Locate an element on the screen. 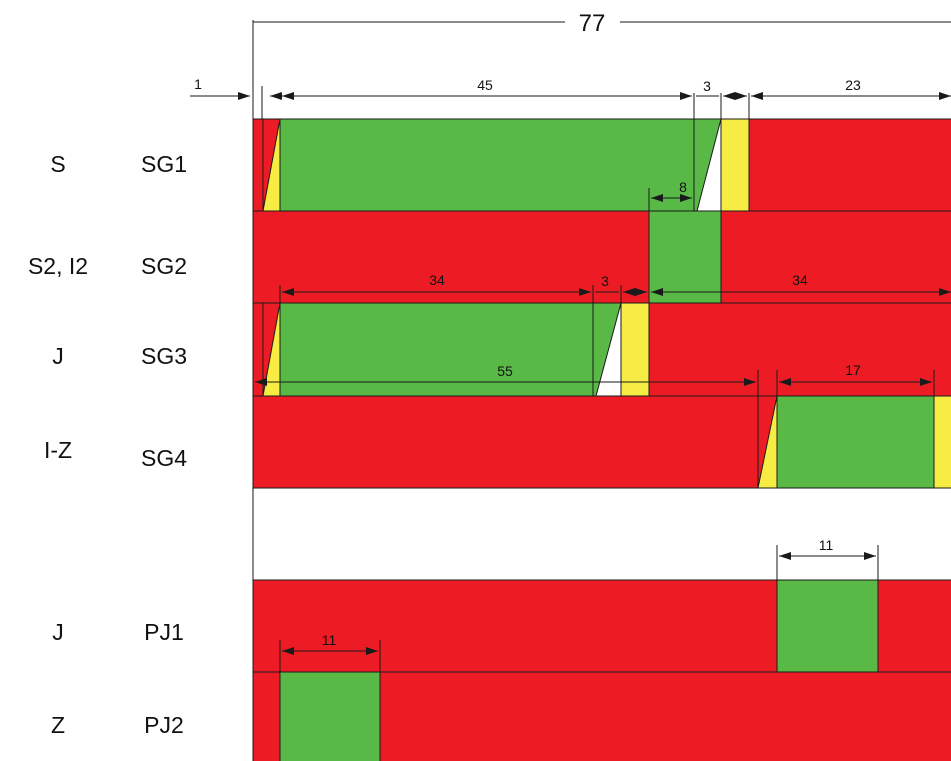 This screenshot has width=951, height=761. dim-1-label: 1 is located at coordinates (198, 84).